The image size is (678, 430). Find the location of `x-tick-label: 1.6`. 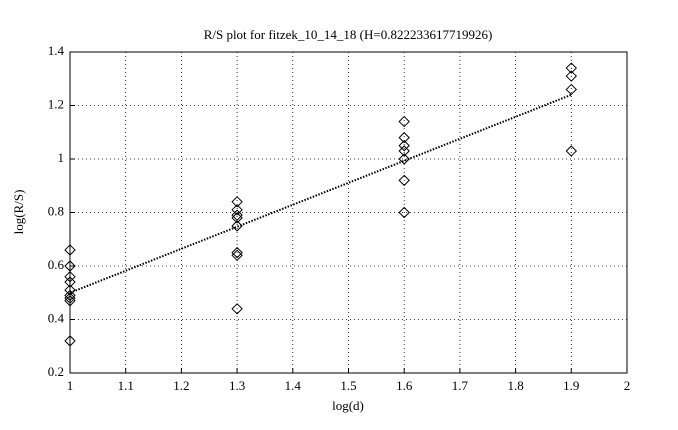

x-tick-label: 1.6 is located at coordinates (404, 385).